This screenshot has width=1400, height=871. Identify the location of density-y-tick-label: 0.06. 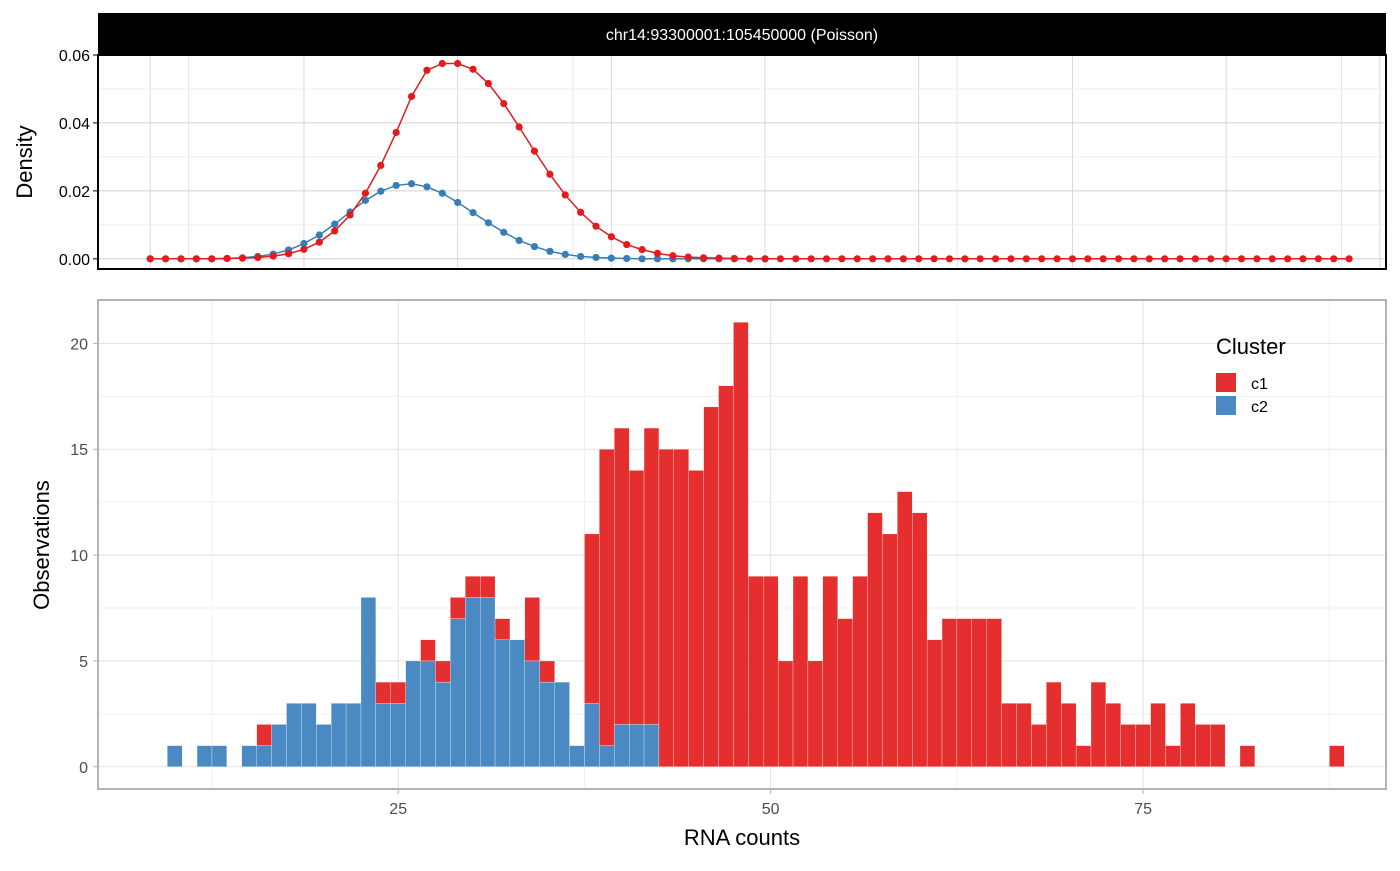
(74, 56).